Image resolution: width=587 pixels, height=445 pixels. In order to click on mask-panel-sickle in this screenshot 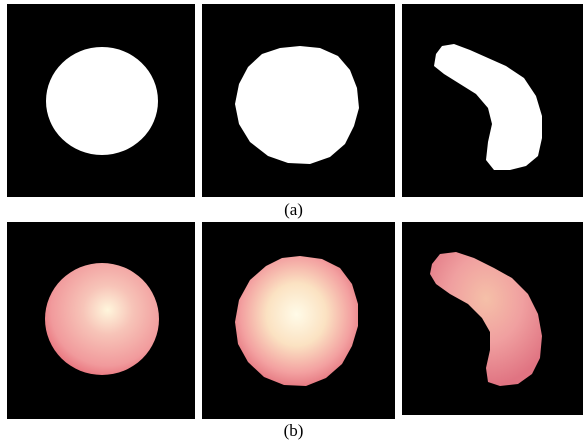, I will do `click(492, 100)`.